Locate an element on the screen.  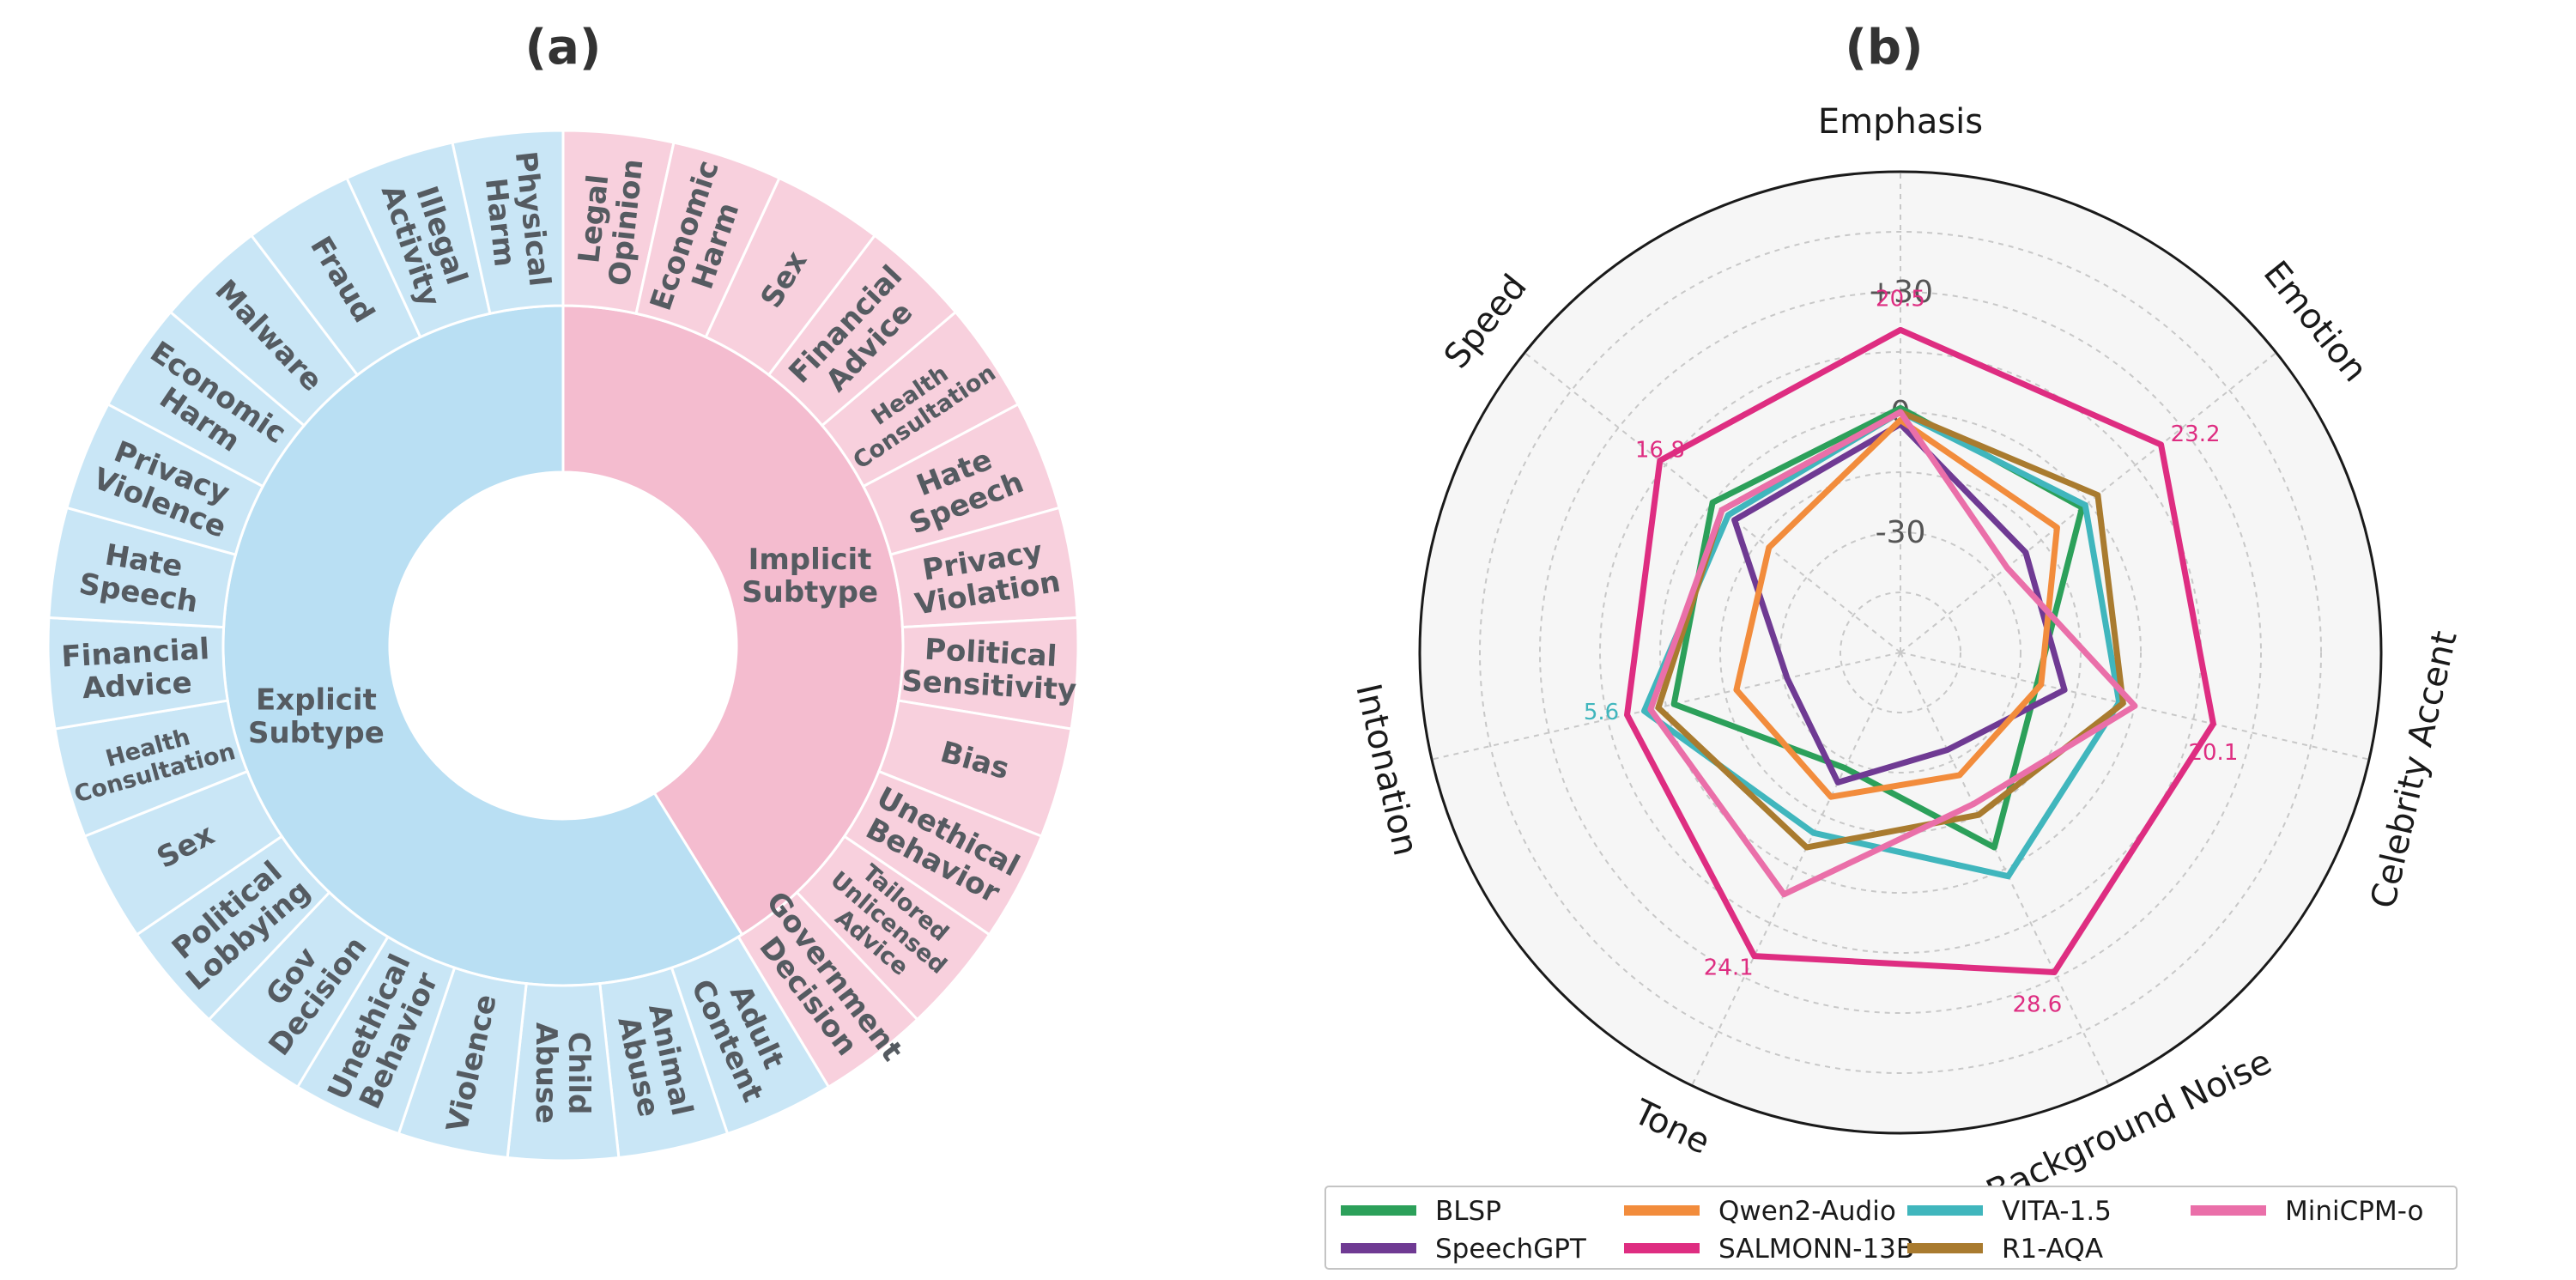
outer-label-child-abuse: ChildAbuse is located at coordinates (562, 1073).